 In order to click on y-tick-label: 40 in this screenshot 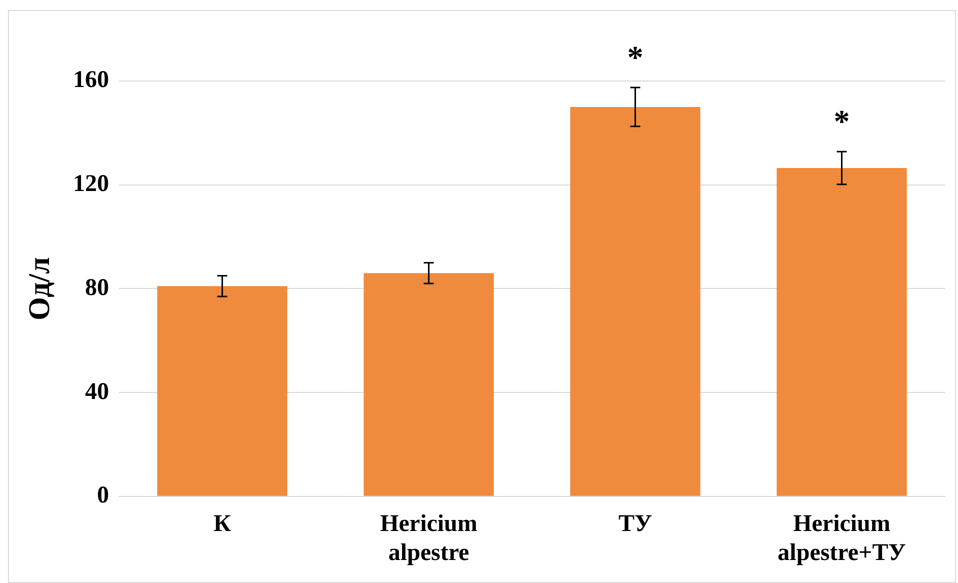, I will do `click(97, 391)`.